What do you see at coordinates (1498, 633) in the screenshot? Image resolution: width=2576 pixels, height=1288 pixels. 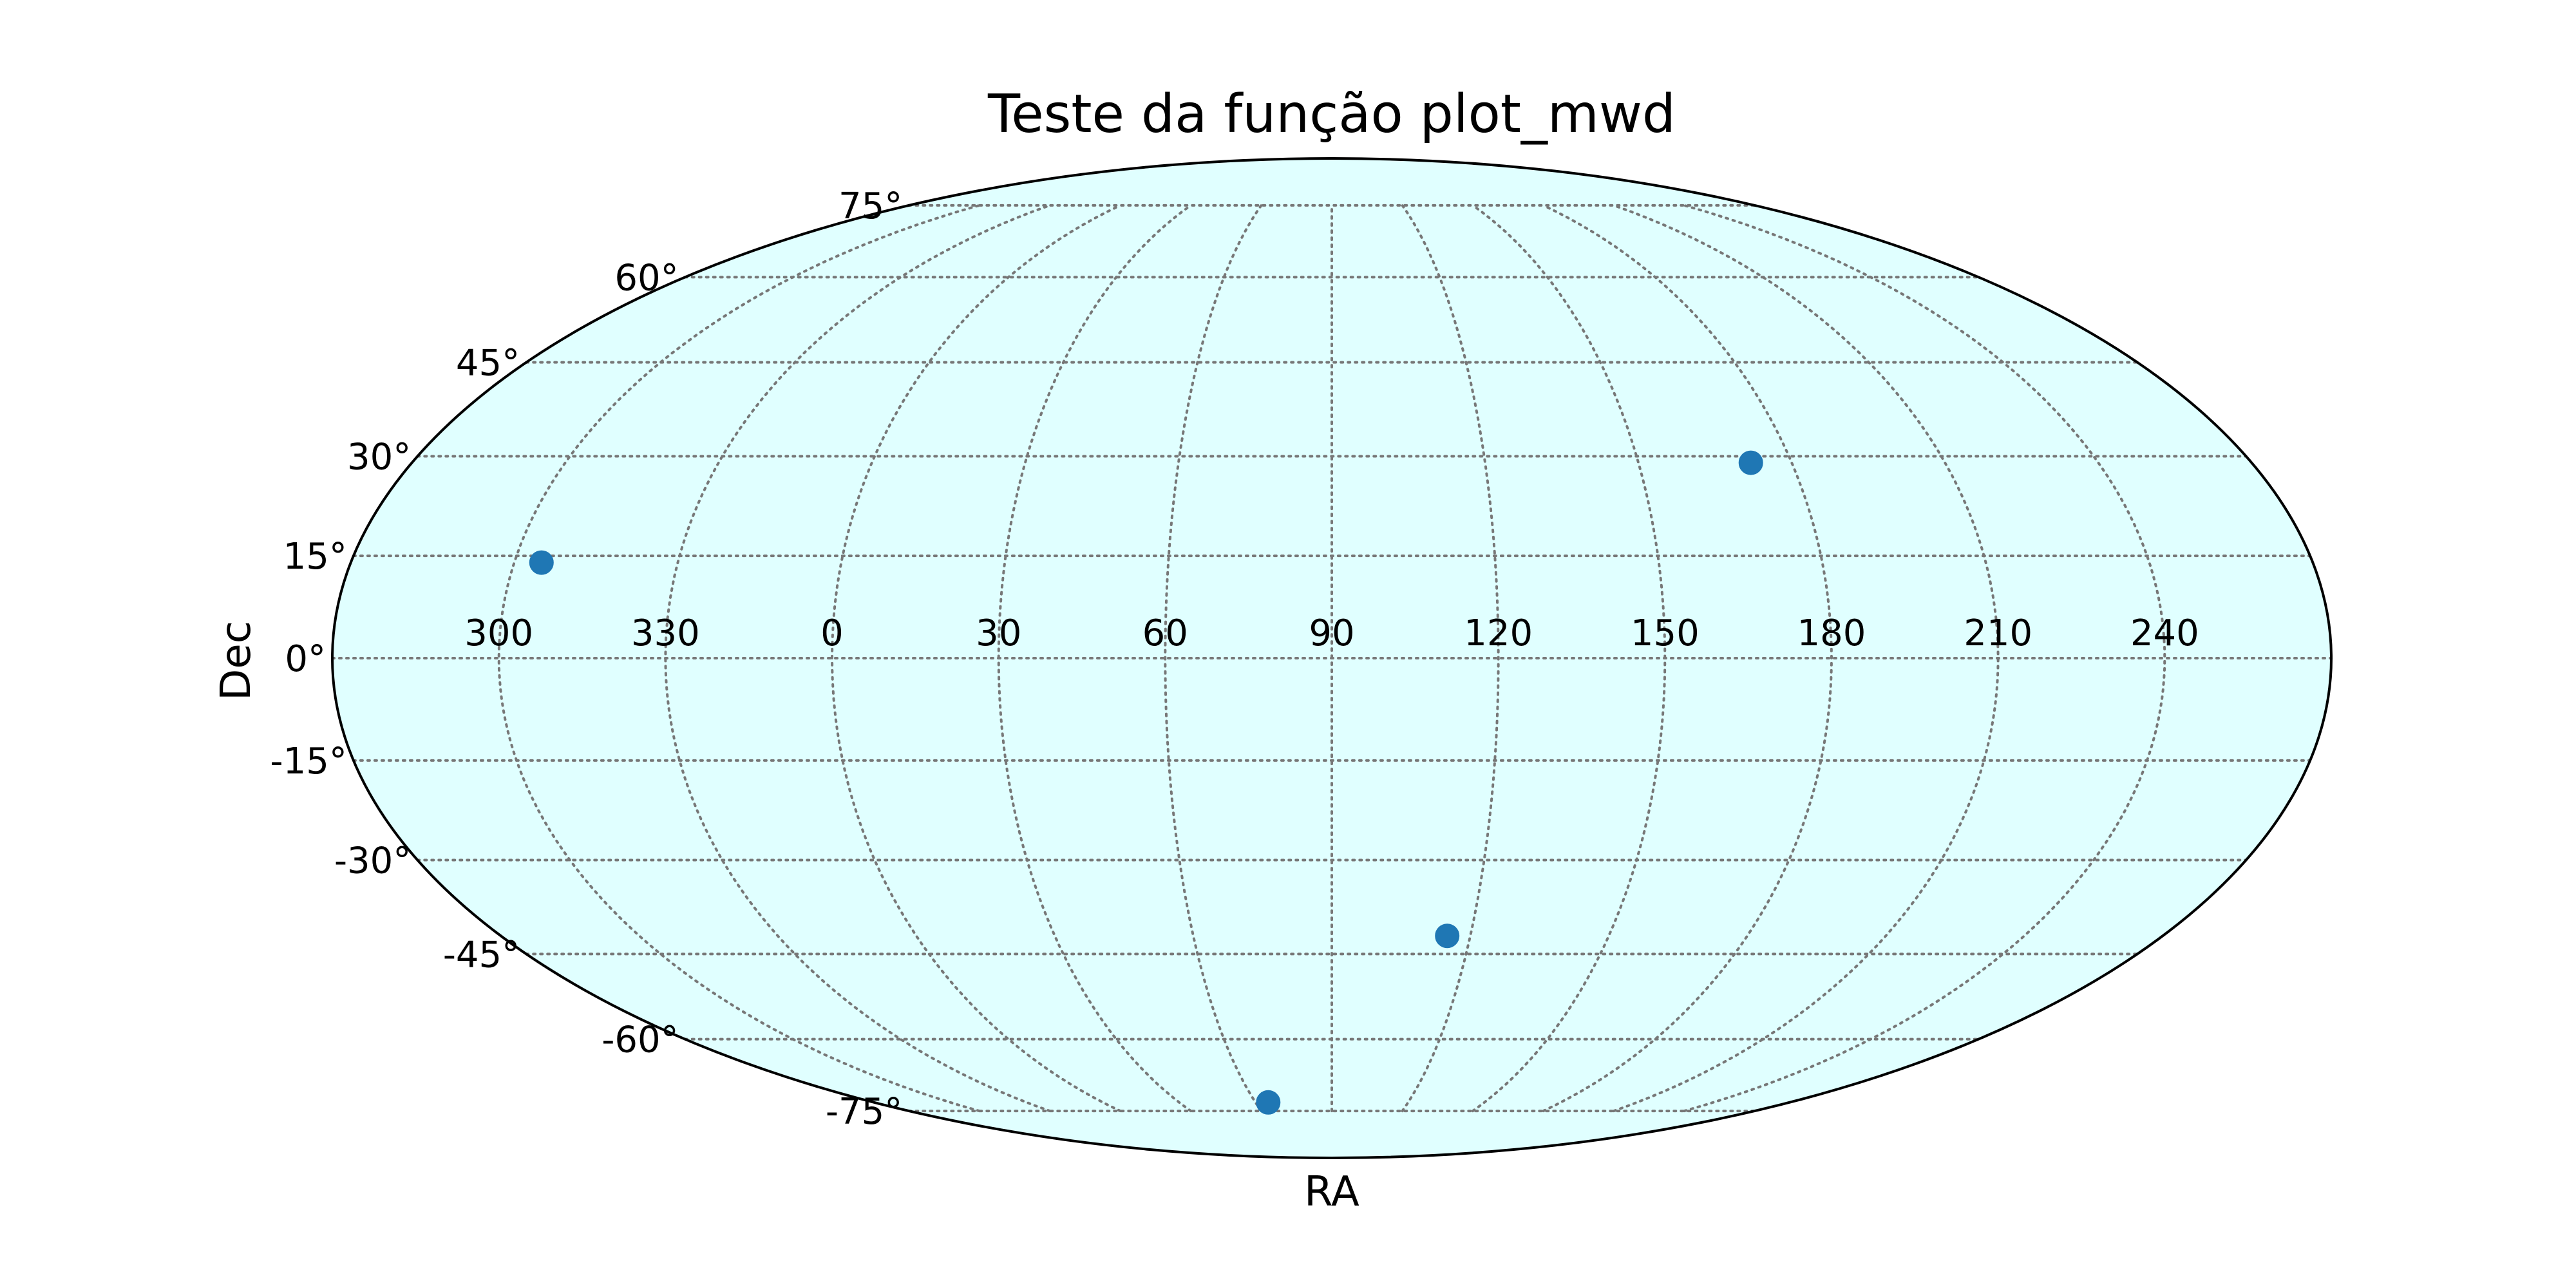 I see `ra-tick-label: 120` at bounding box center [1498, 633].